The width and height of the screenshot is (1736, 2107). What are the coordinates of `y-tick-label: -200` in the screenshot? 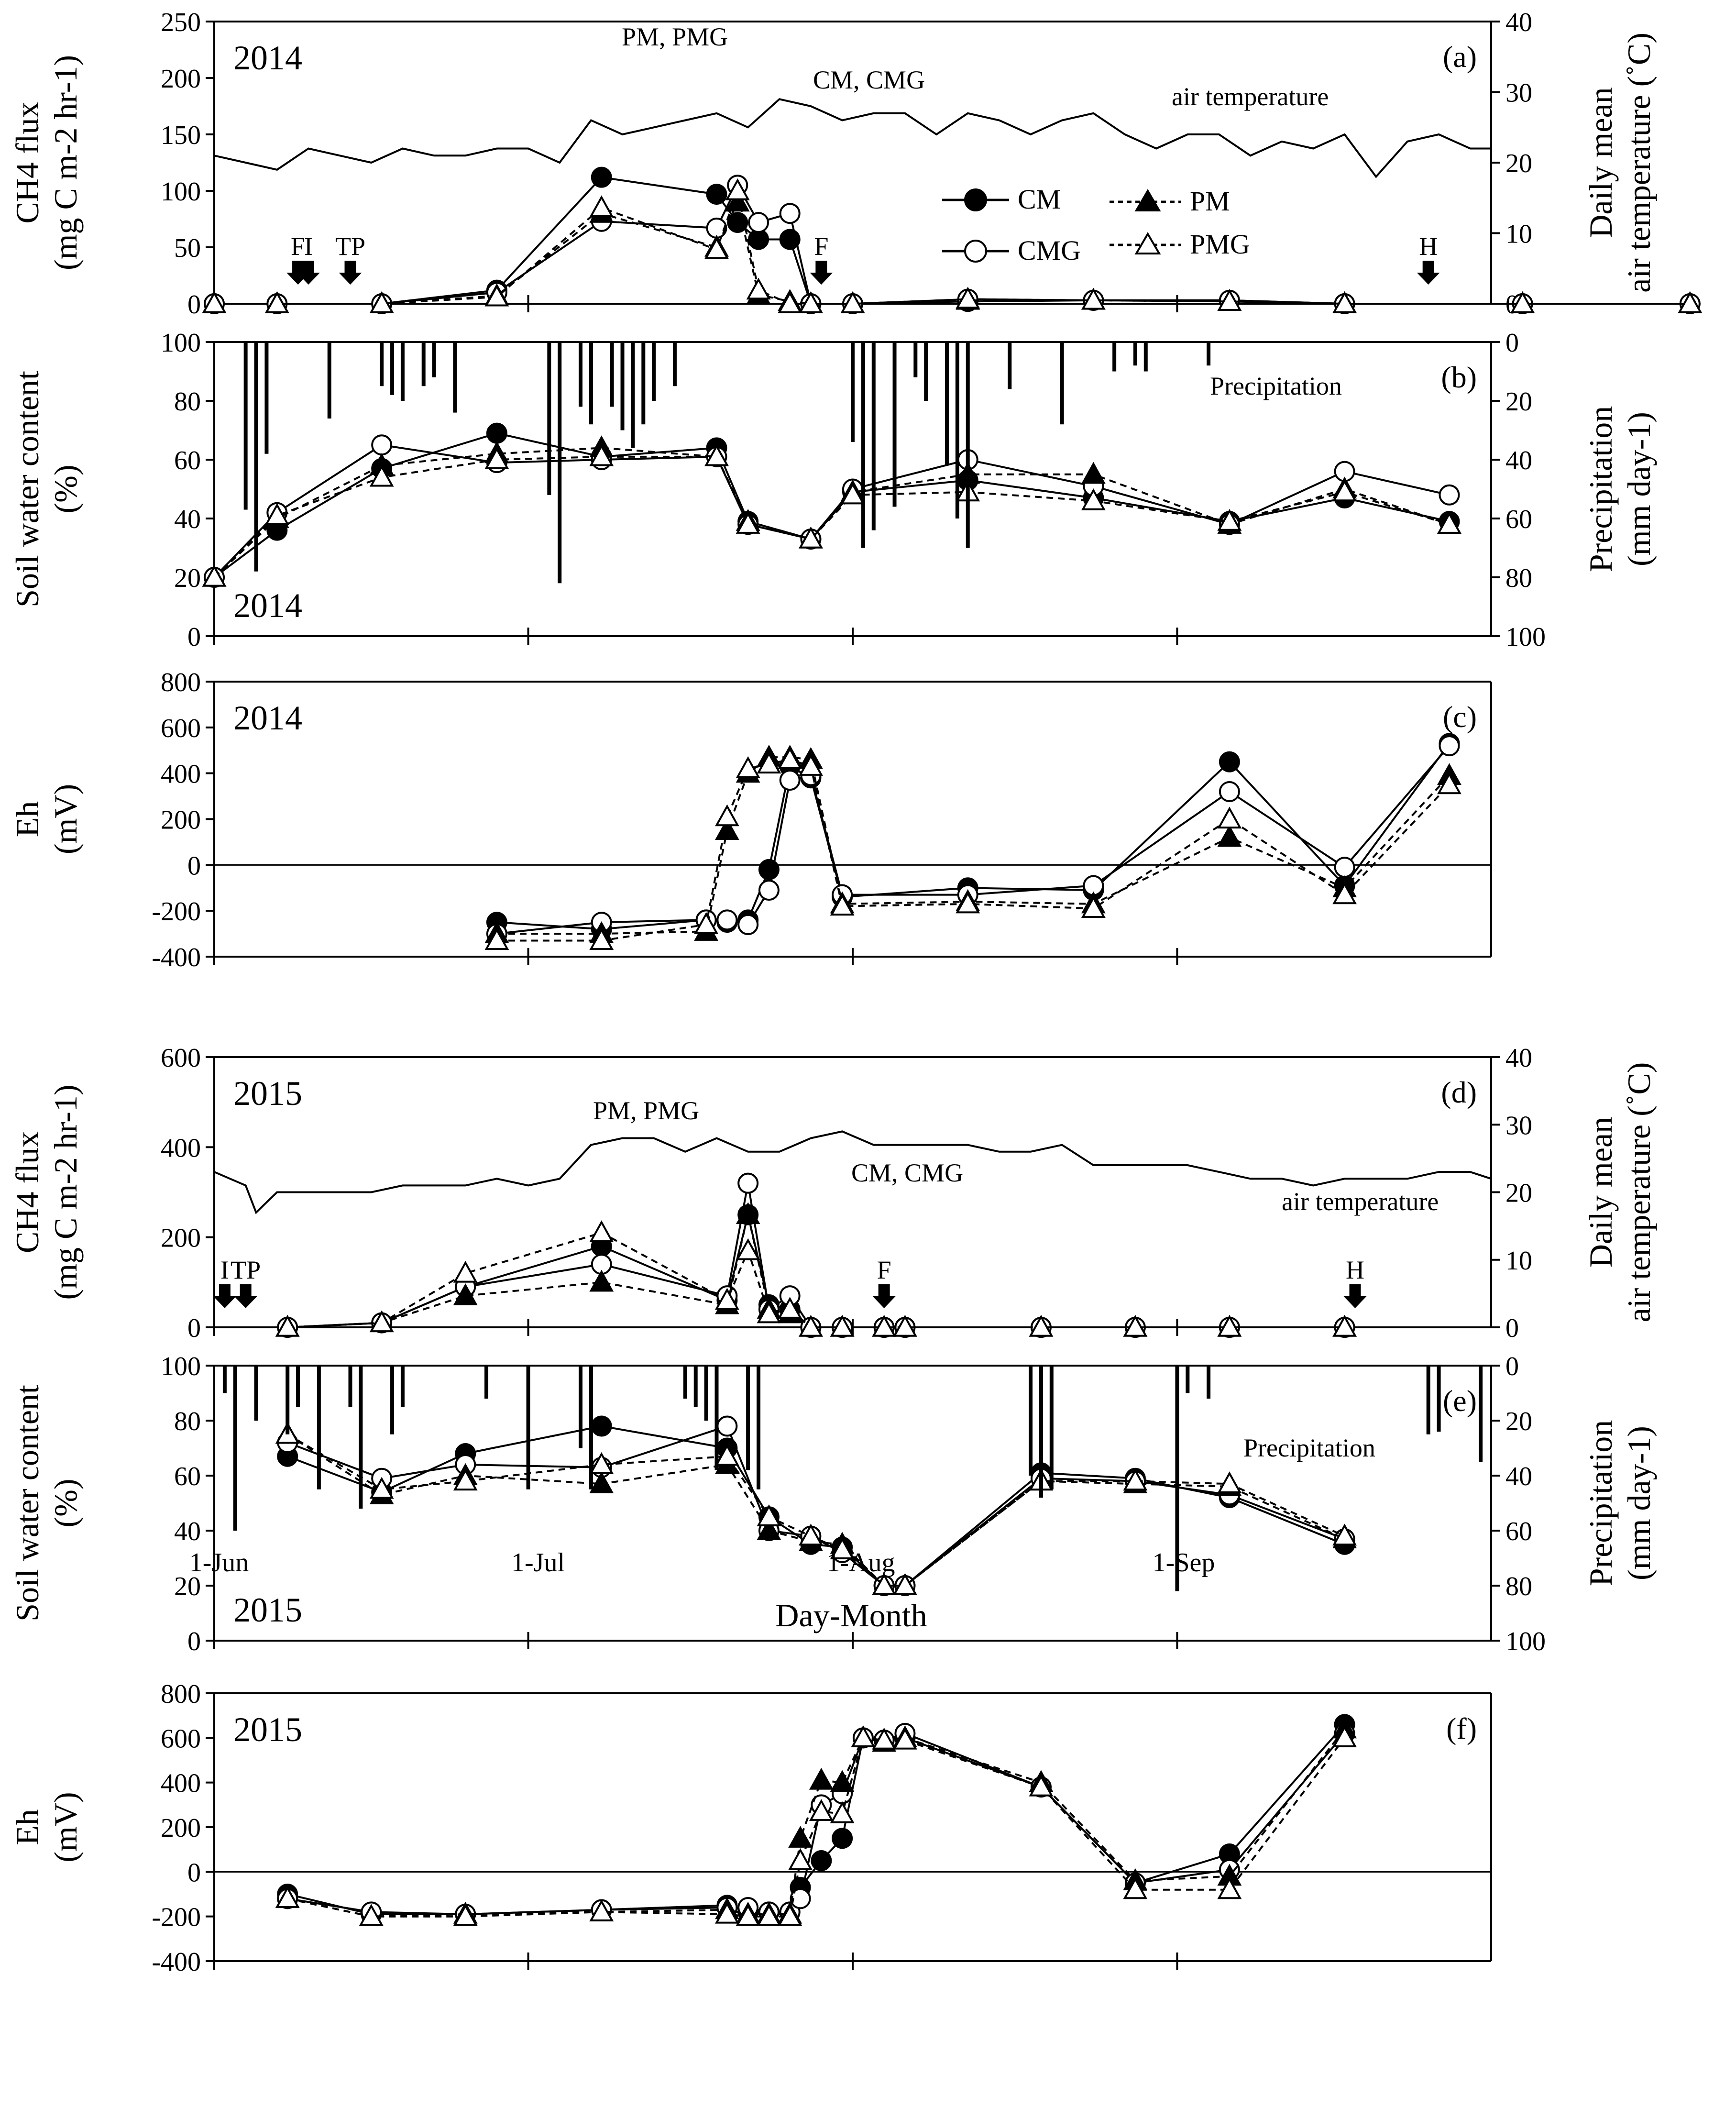 It's located at (176, 912).